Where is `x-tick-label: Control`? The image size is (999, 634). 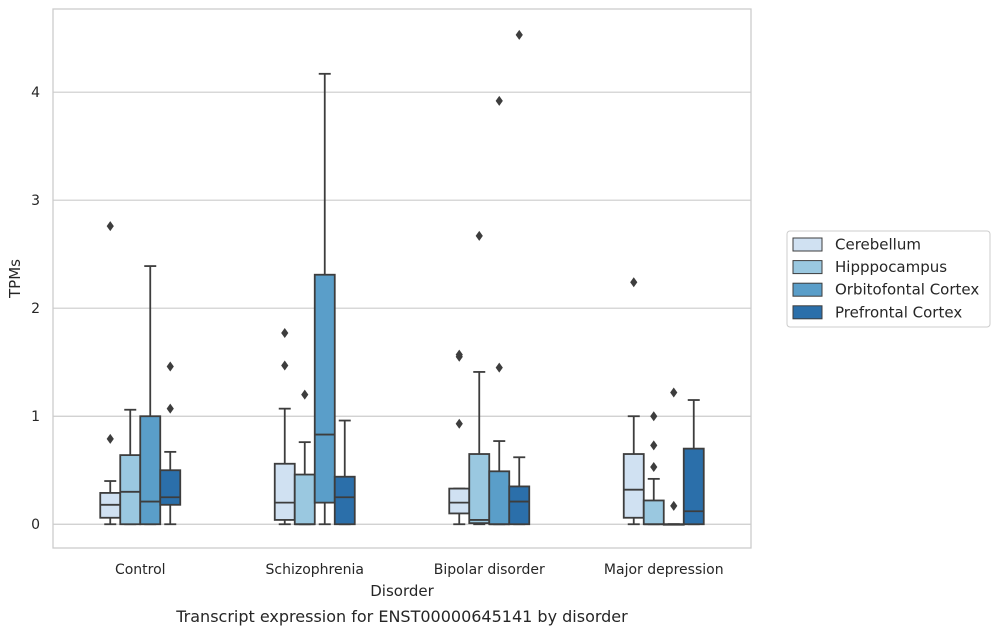 x-tick-label: Control is located at coordinates (140, 570).